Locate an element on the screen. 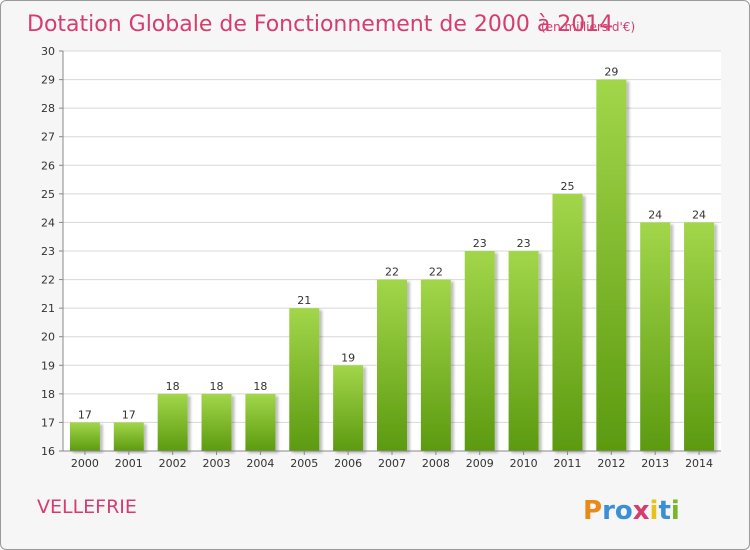 This screenshot has height=550, width=750. x-tick-label-2008: 2008 is located at coordinates (436, 463).